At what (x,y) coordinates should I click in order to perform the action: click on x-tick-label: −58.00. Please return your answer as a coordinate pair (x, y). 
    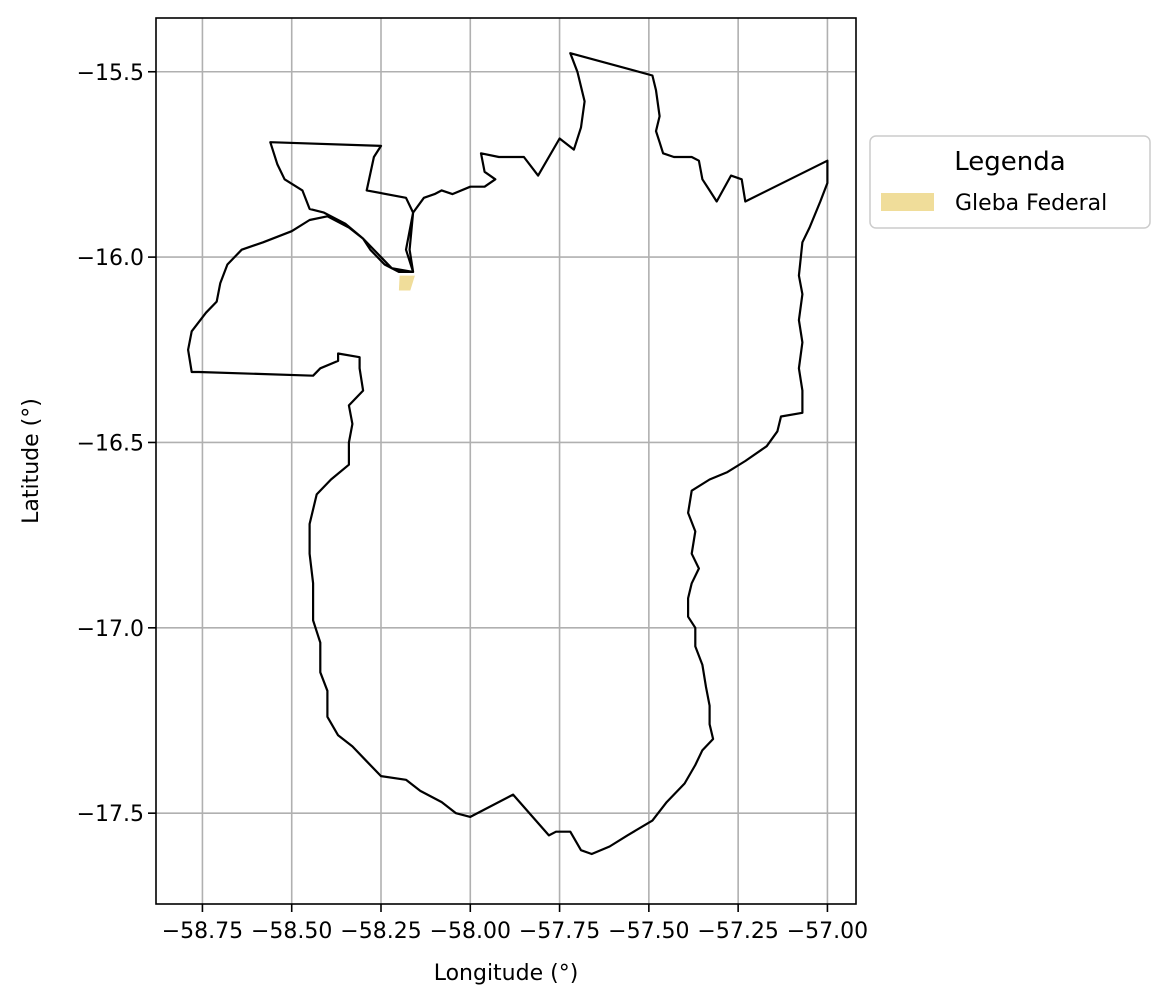
    Looking at the image, I should click on (470, 931).